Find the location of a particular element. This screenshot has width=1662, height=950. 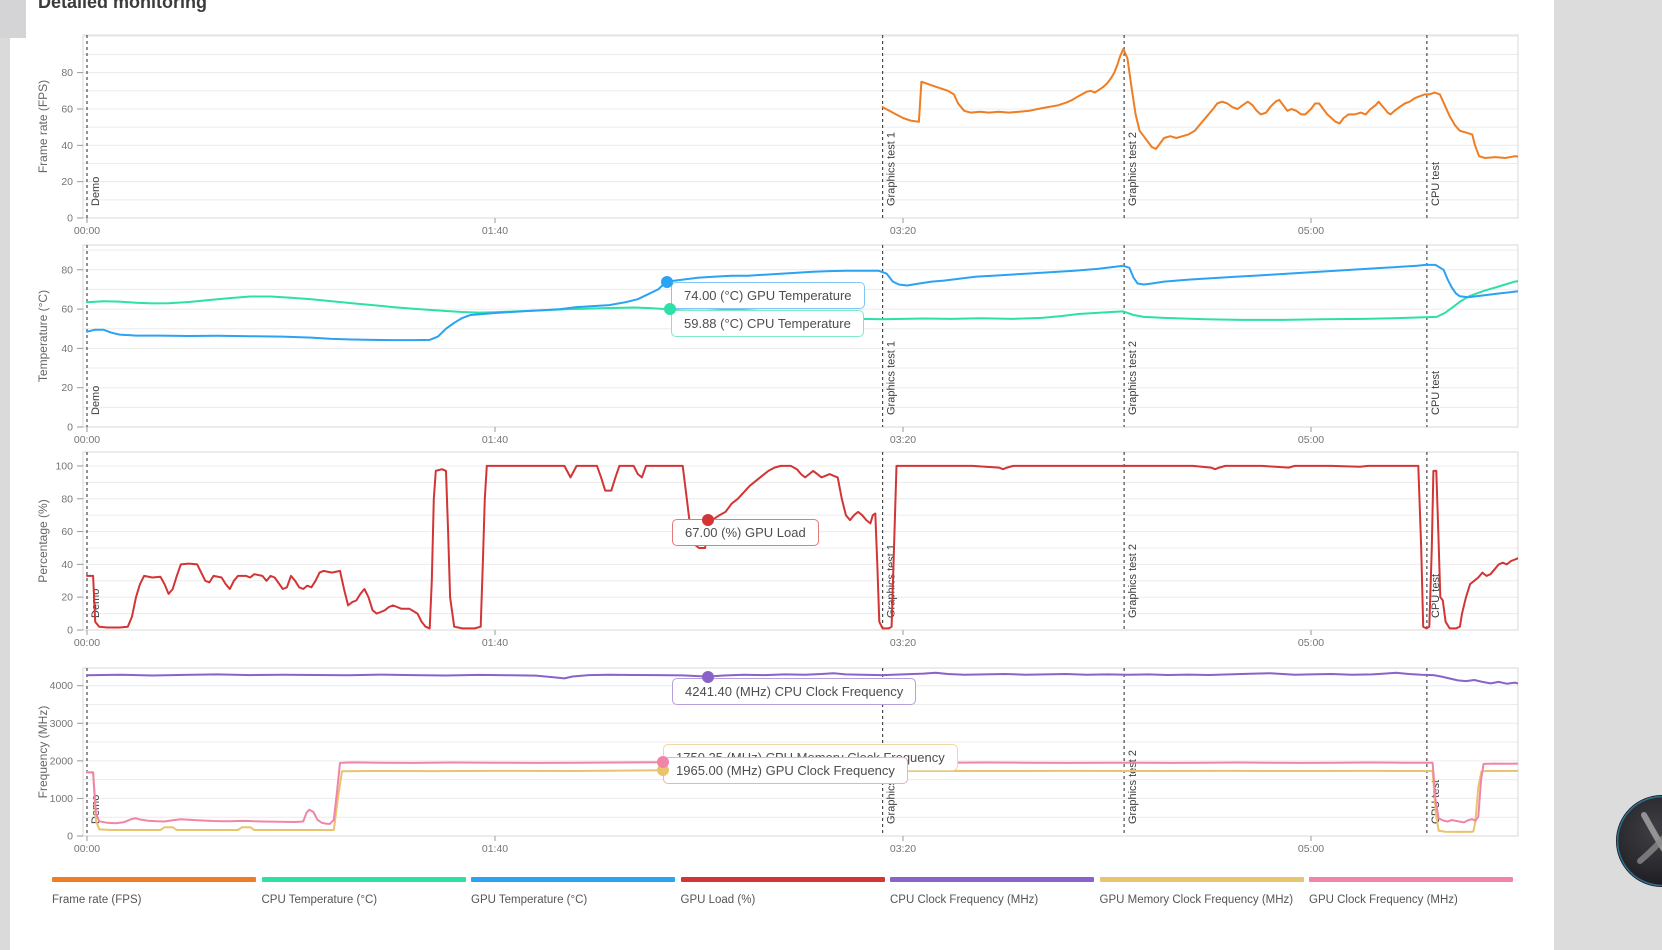

legend-item: GPU Memory Clock Frequency (MHz) is located at coordinates (1201, 891).